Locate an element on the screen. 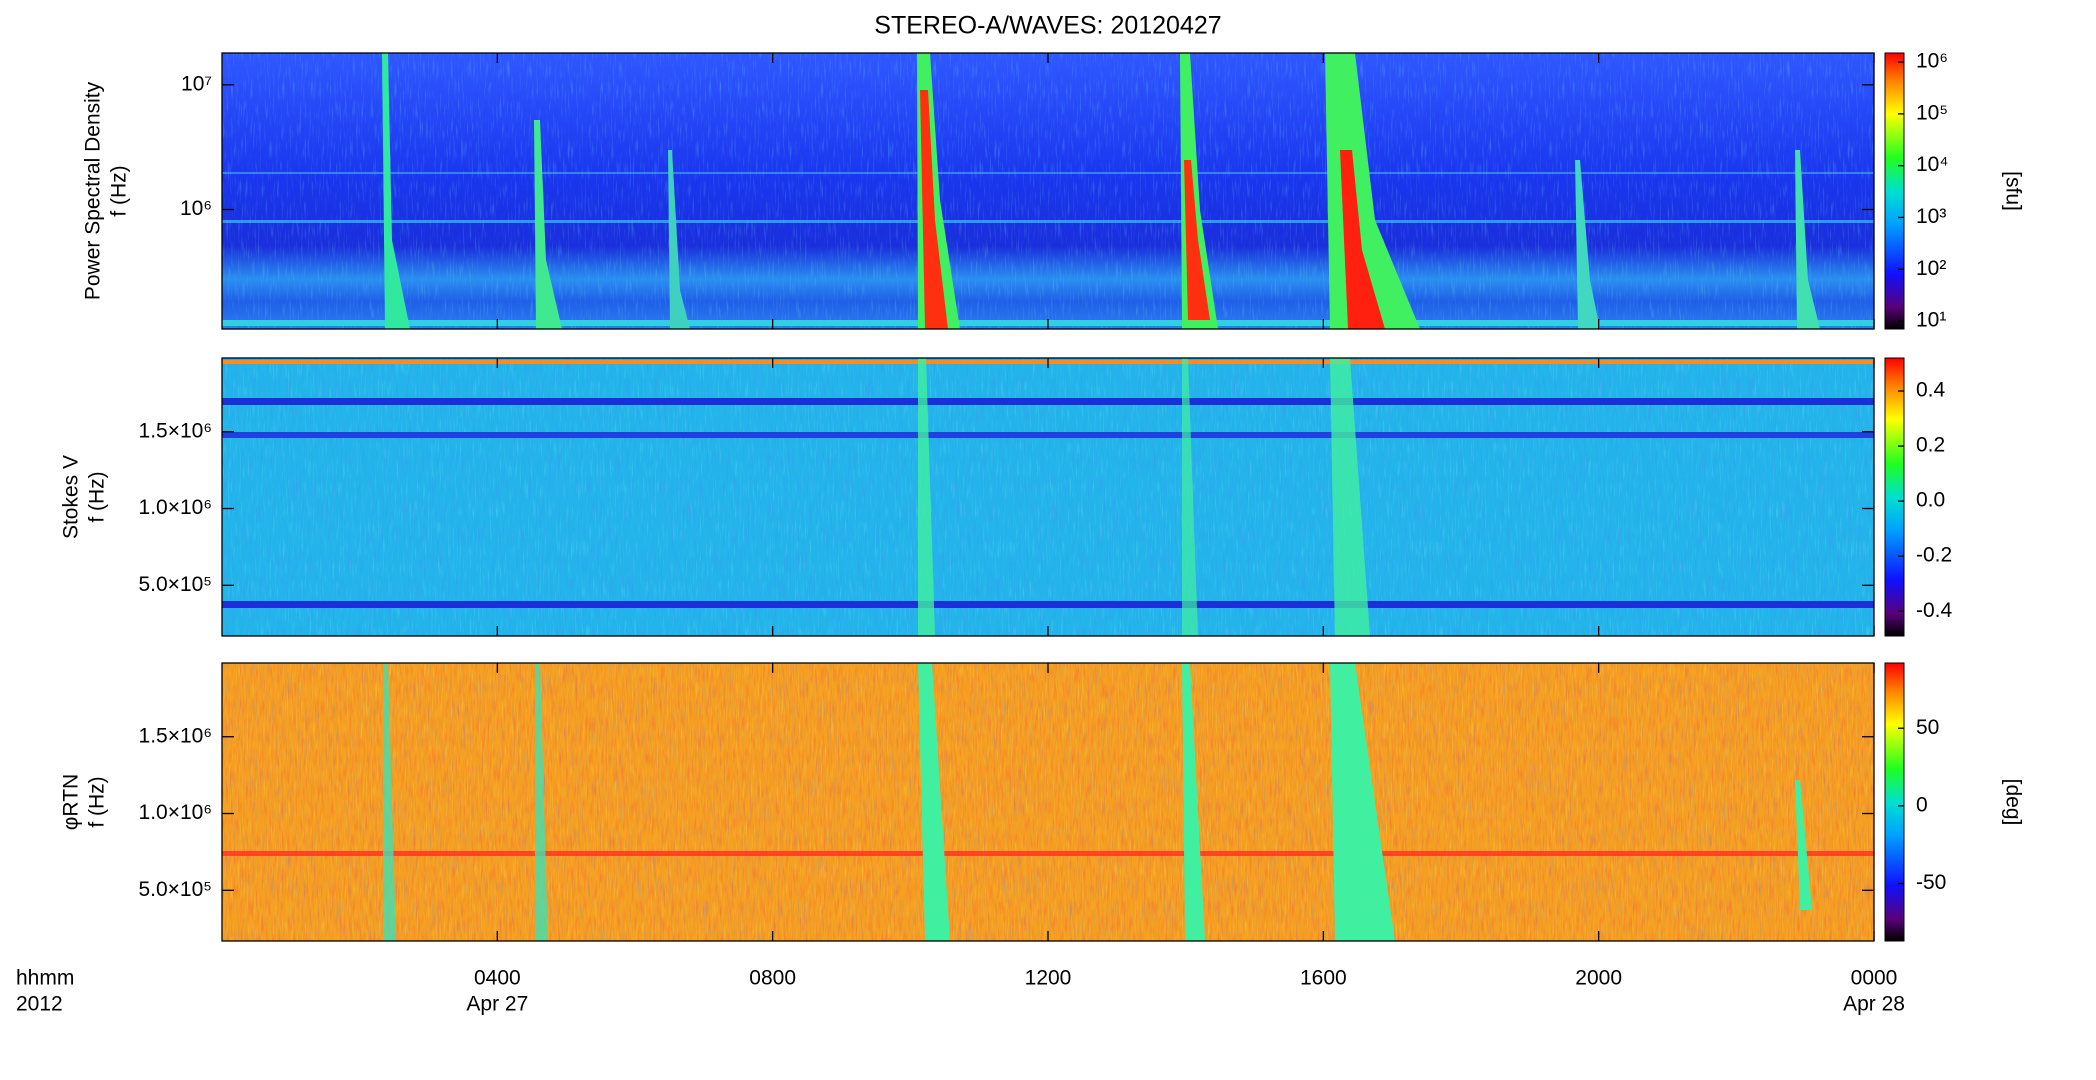  colorbar-tick-label: -0.2 is located at coordinates (1934, 555).